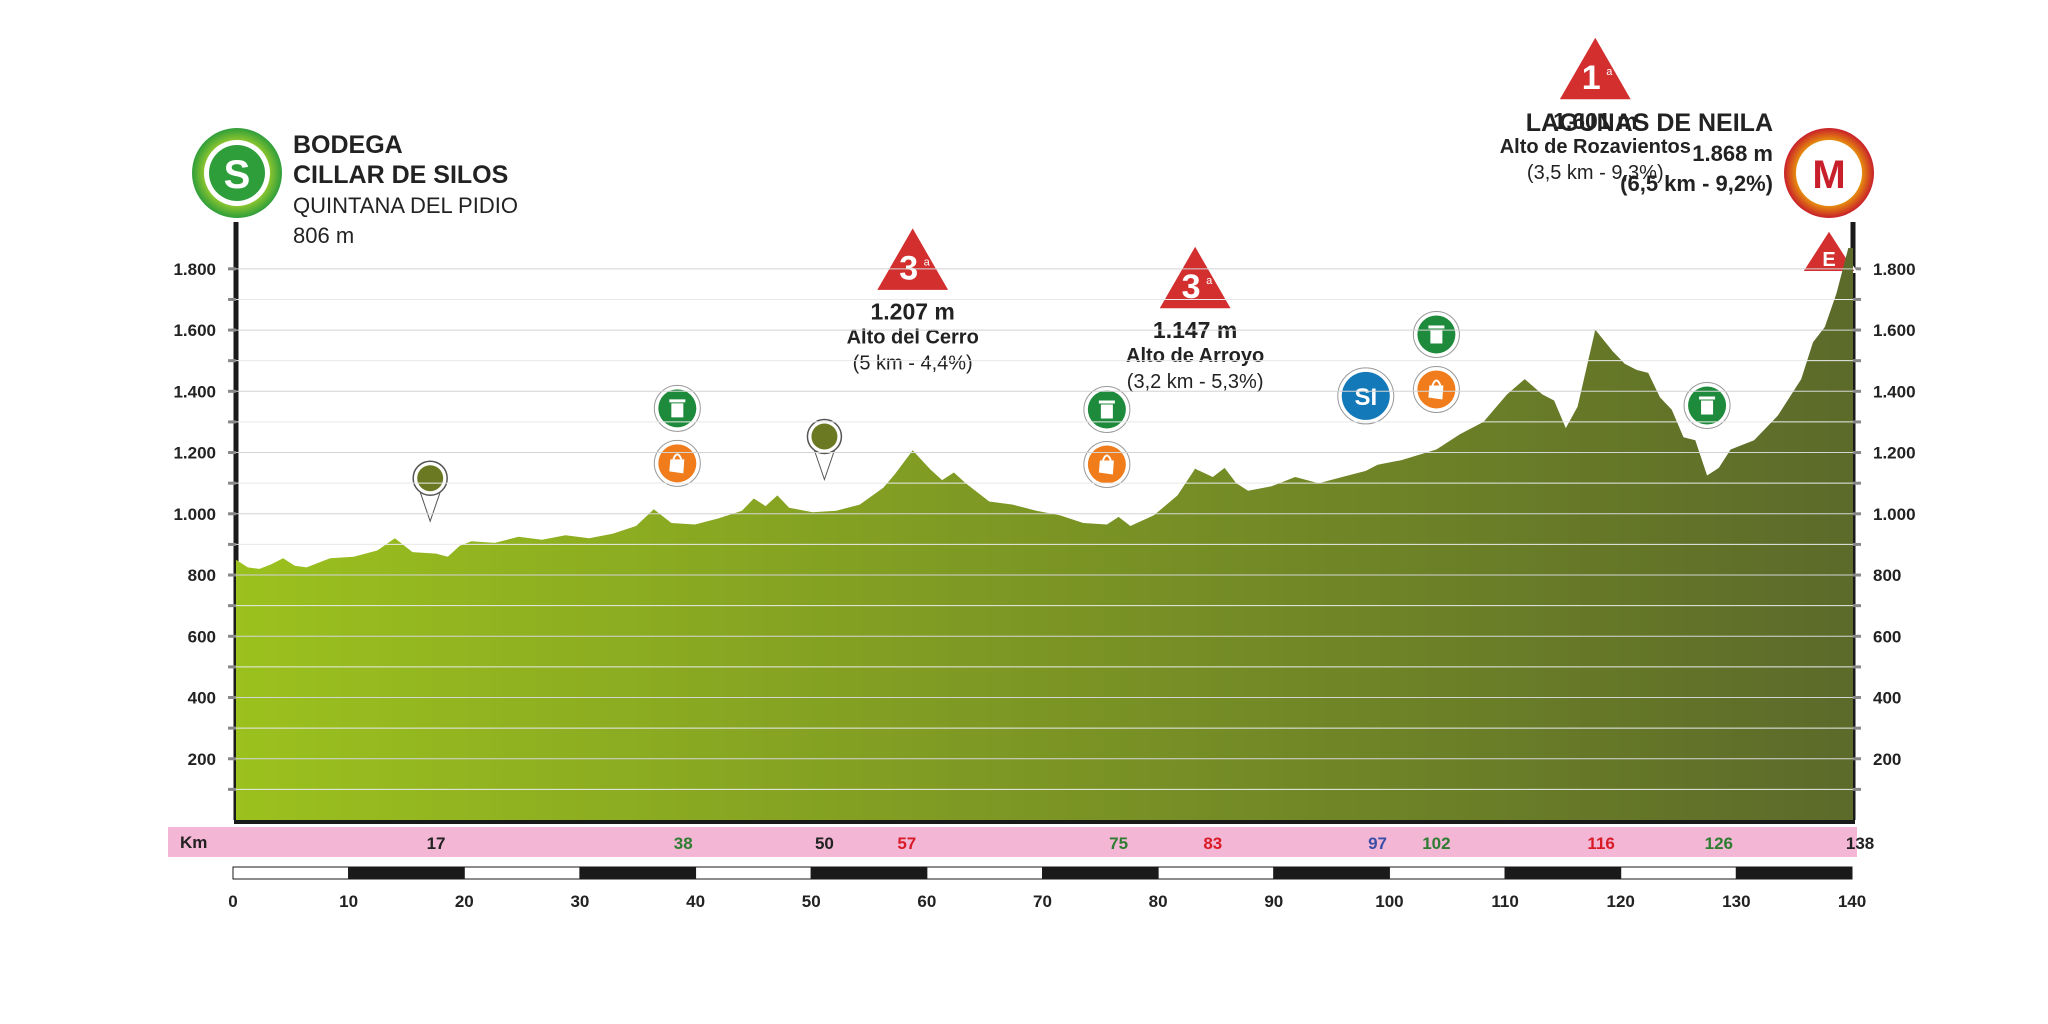 Image resolution: width=2048 pixels, height=1024 pixels. What do you see at coordinates (926, 901) in the screenshot?
I see `scale-tick-label: 60` at bounding box center [926, 901].